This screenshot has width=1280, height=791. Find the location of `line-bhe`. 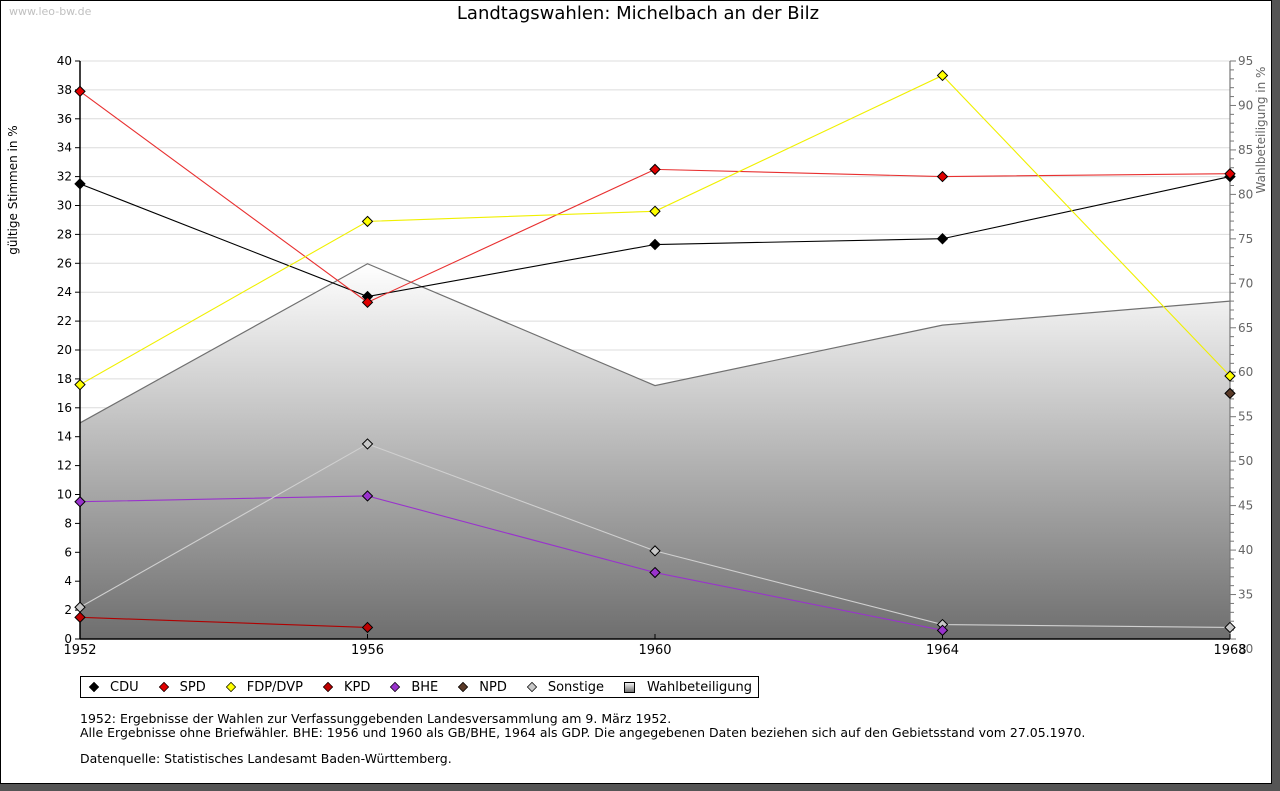

line-bhe is located at coordinates (511, 563).